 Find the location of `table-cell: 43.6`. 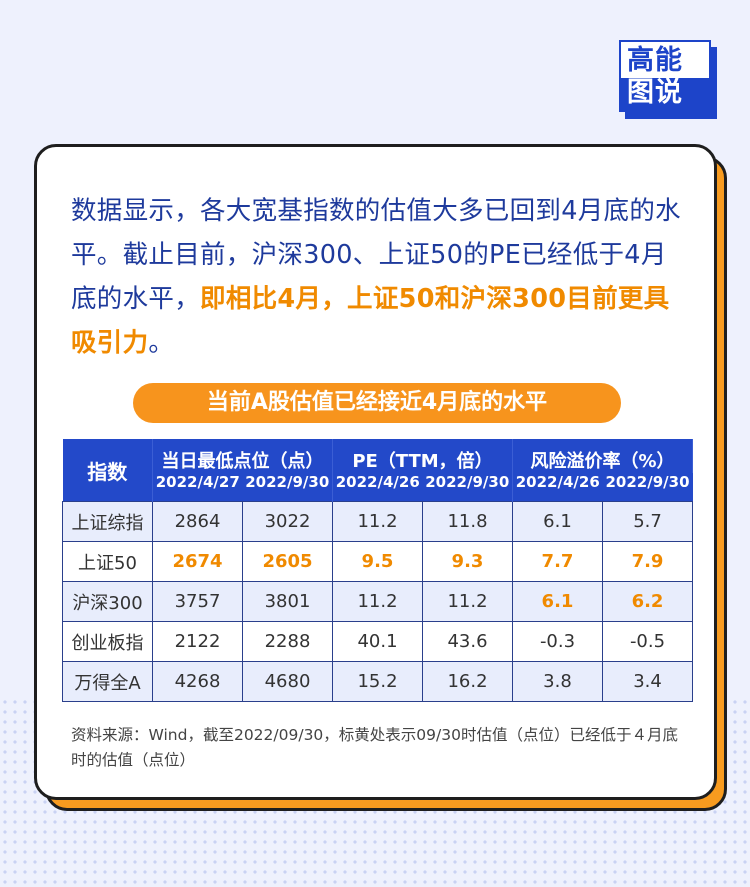

table-cell: 43.6 is located at coordinates (467, 641).